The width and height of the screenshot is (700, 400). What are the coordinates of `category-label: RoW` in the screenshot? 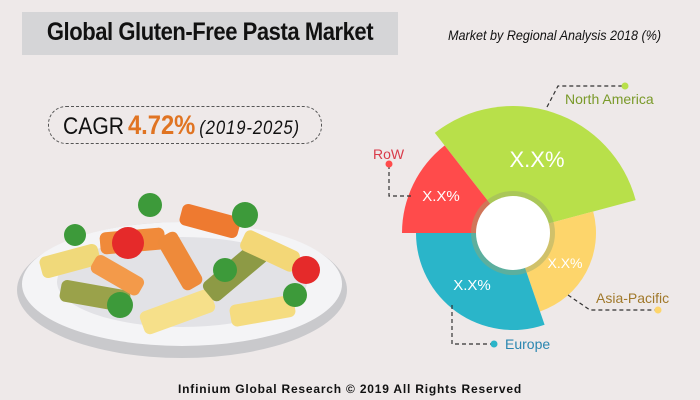 It's located at (389, 154).